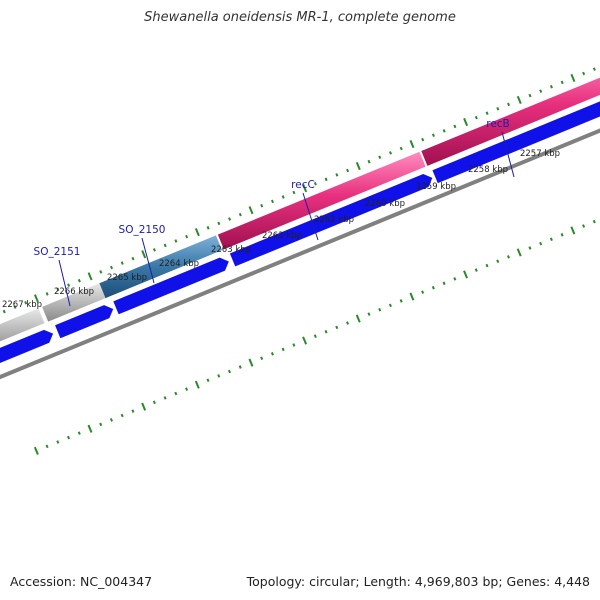 The height and width of the screenshot is (600, 600). Describe the element at coordinates (334, 220) in the screenshot. I see `kbp-label: 2261 kbp` at that location.